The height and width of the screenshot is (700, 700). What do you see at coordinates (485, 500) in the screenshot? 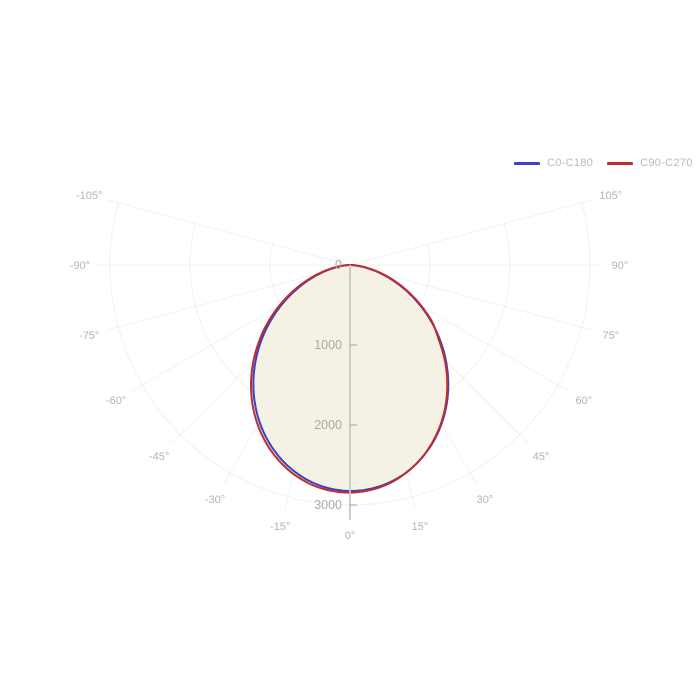
I see `angle-tick-label-30: 30°` at bounding box center [485, 500].